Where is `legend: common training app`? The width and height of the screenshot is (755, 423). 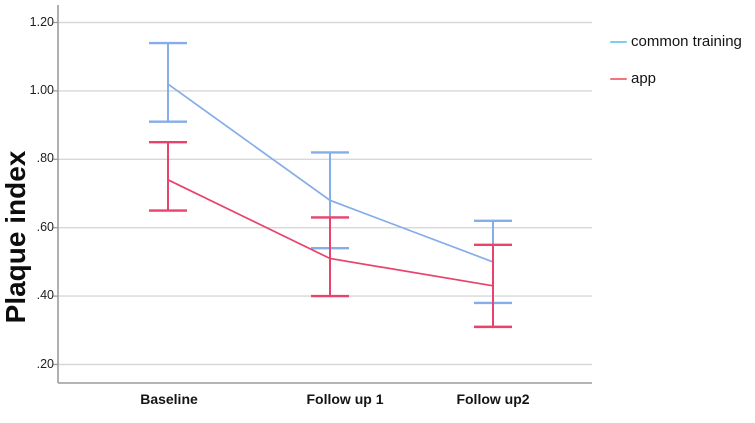 legend: common training app is located at coordinates (676, 60).